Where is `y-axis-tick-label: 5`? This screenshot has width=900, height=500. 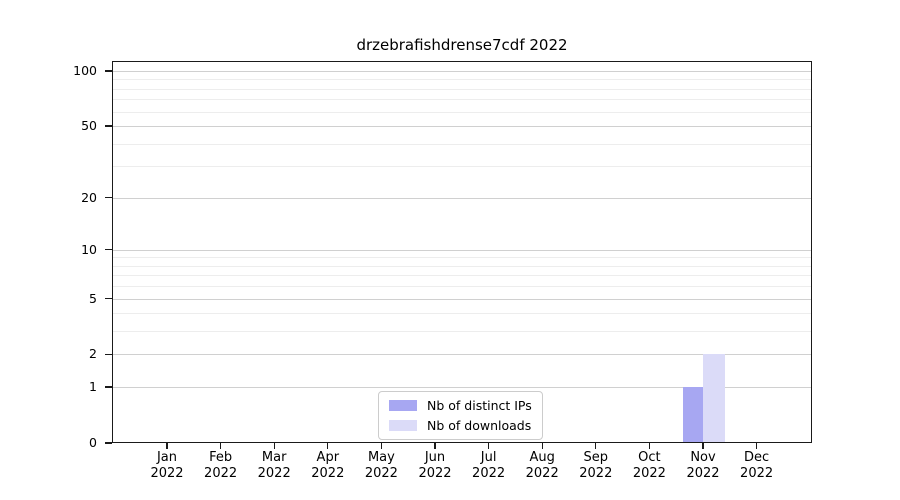 y-axis-tick-label: 5 is located at coordinates (93, 298).